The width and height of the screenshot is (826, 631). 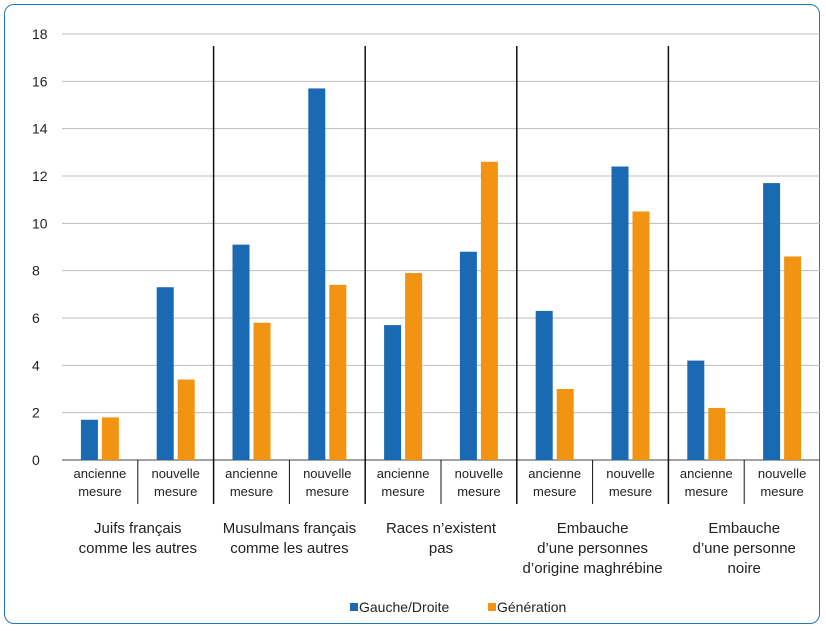 I want to click on y-tick-label: 14, so click(x=40, y=129).